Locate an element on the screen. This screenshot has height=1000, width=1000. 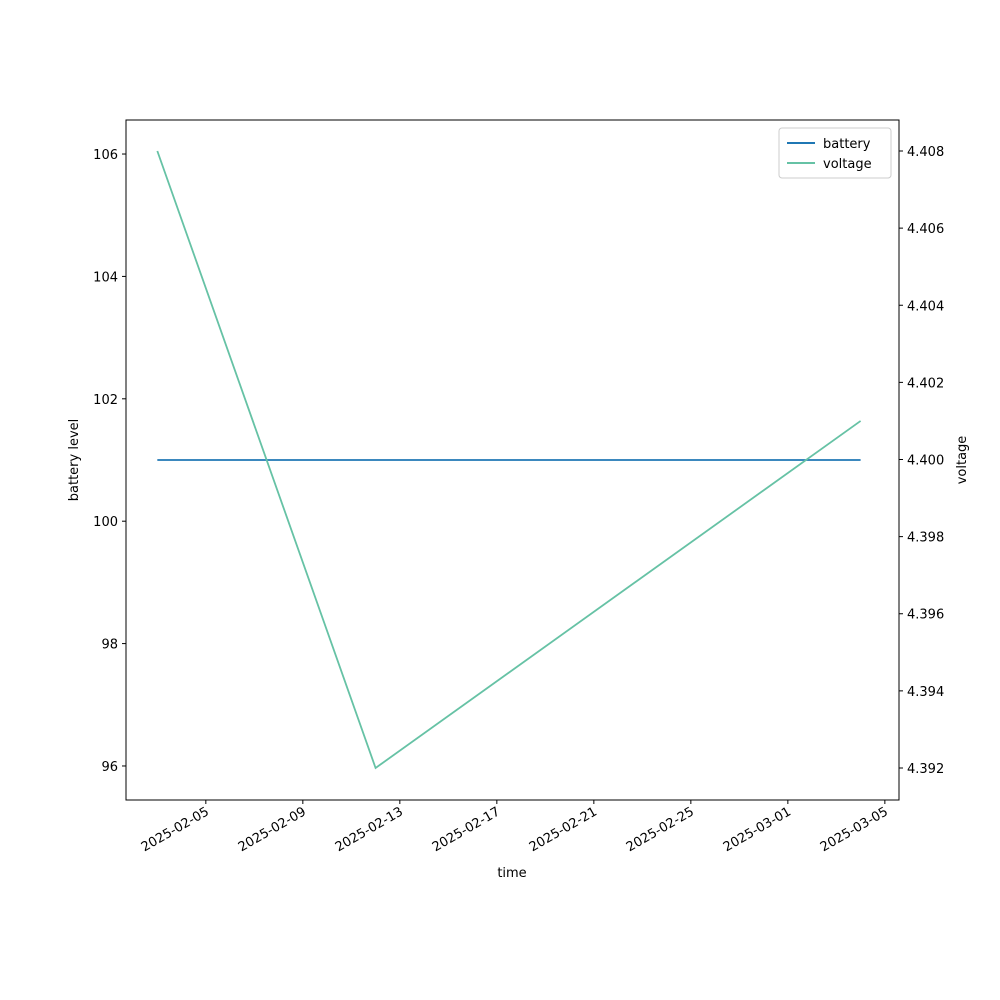
legend-box is located at coordinates (835, 153).